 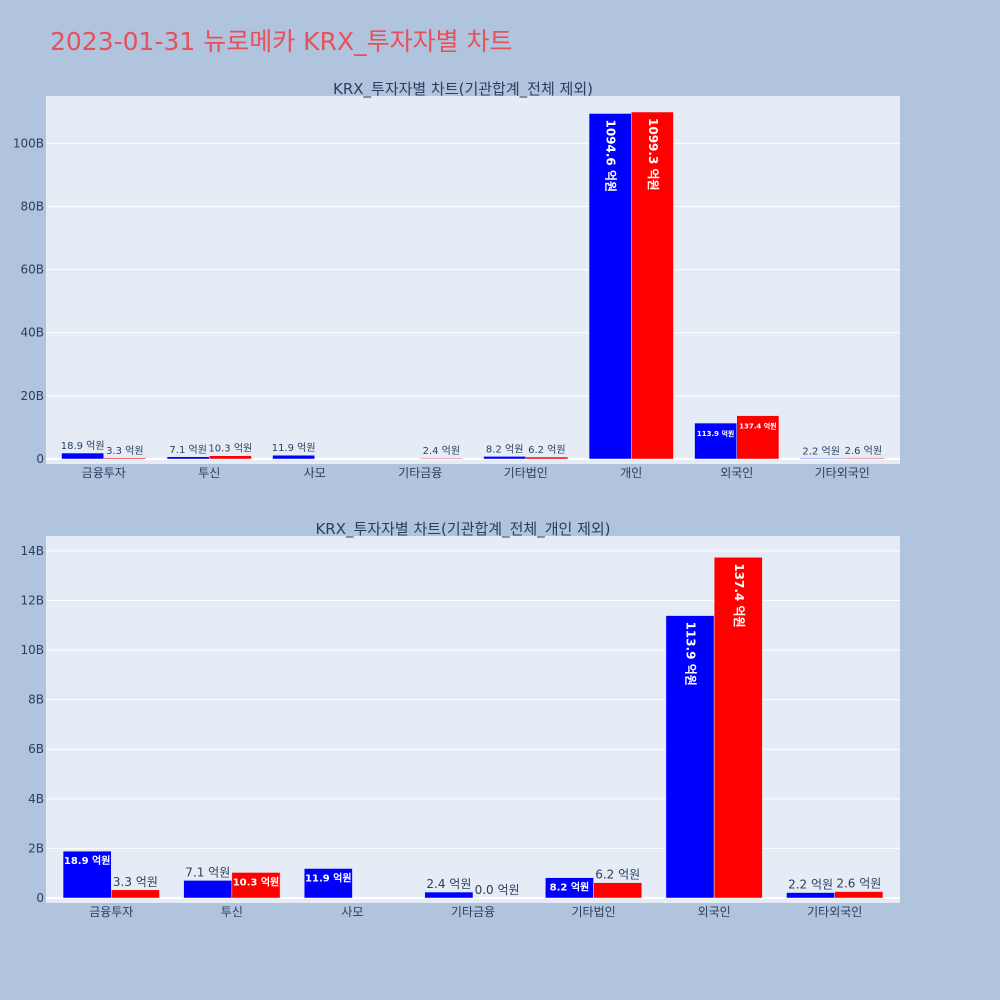 What do you see at coordinates (32, 270) in the screenshot?
I see `y-tick-label: 60B` at bounding box center [32, 270].